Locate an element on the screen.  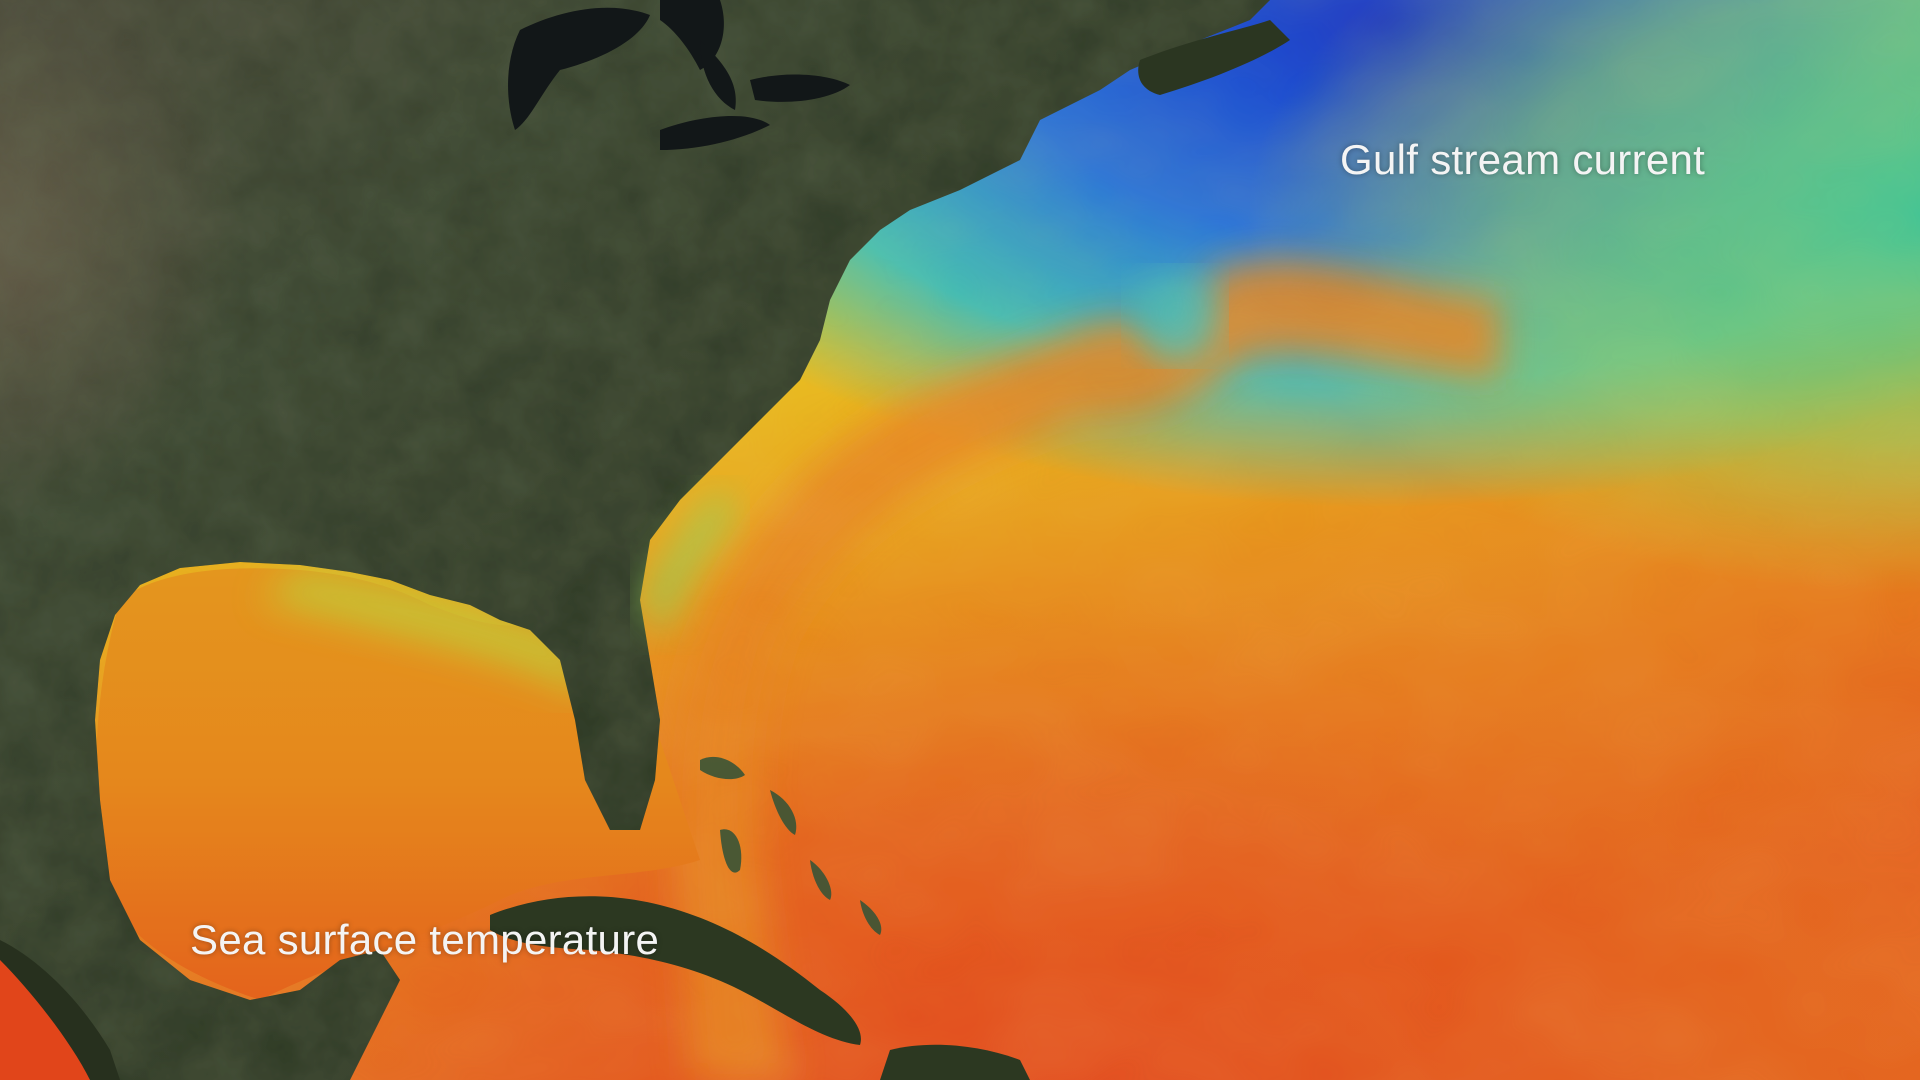
gulf-stream-label: Gulf stream current is located at coordinates (1523, 159).